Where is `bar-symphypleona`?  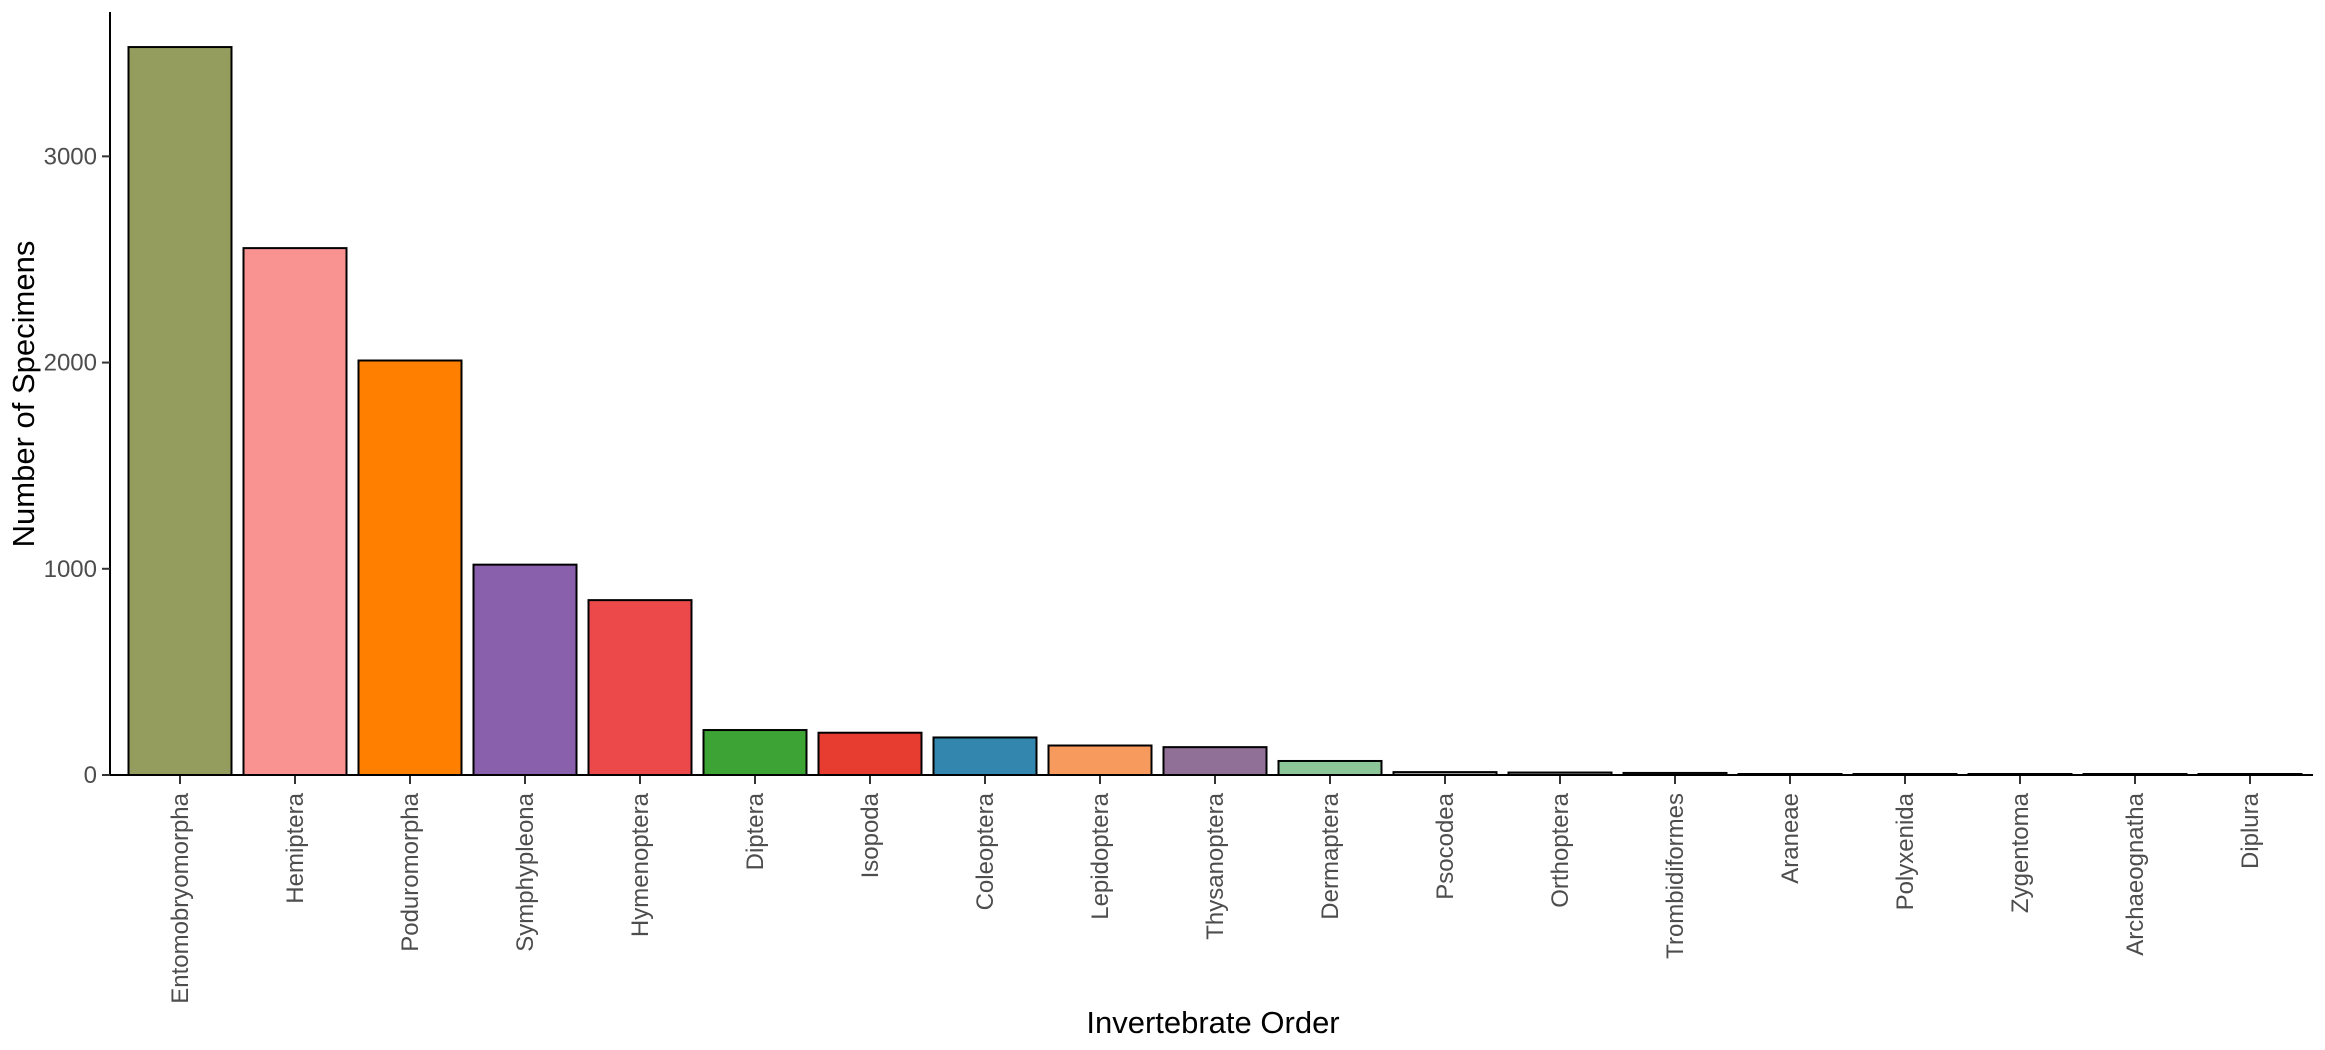
bar-symphypleona is located at coordinates (525, 670).